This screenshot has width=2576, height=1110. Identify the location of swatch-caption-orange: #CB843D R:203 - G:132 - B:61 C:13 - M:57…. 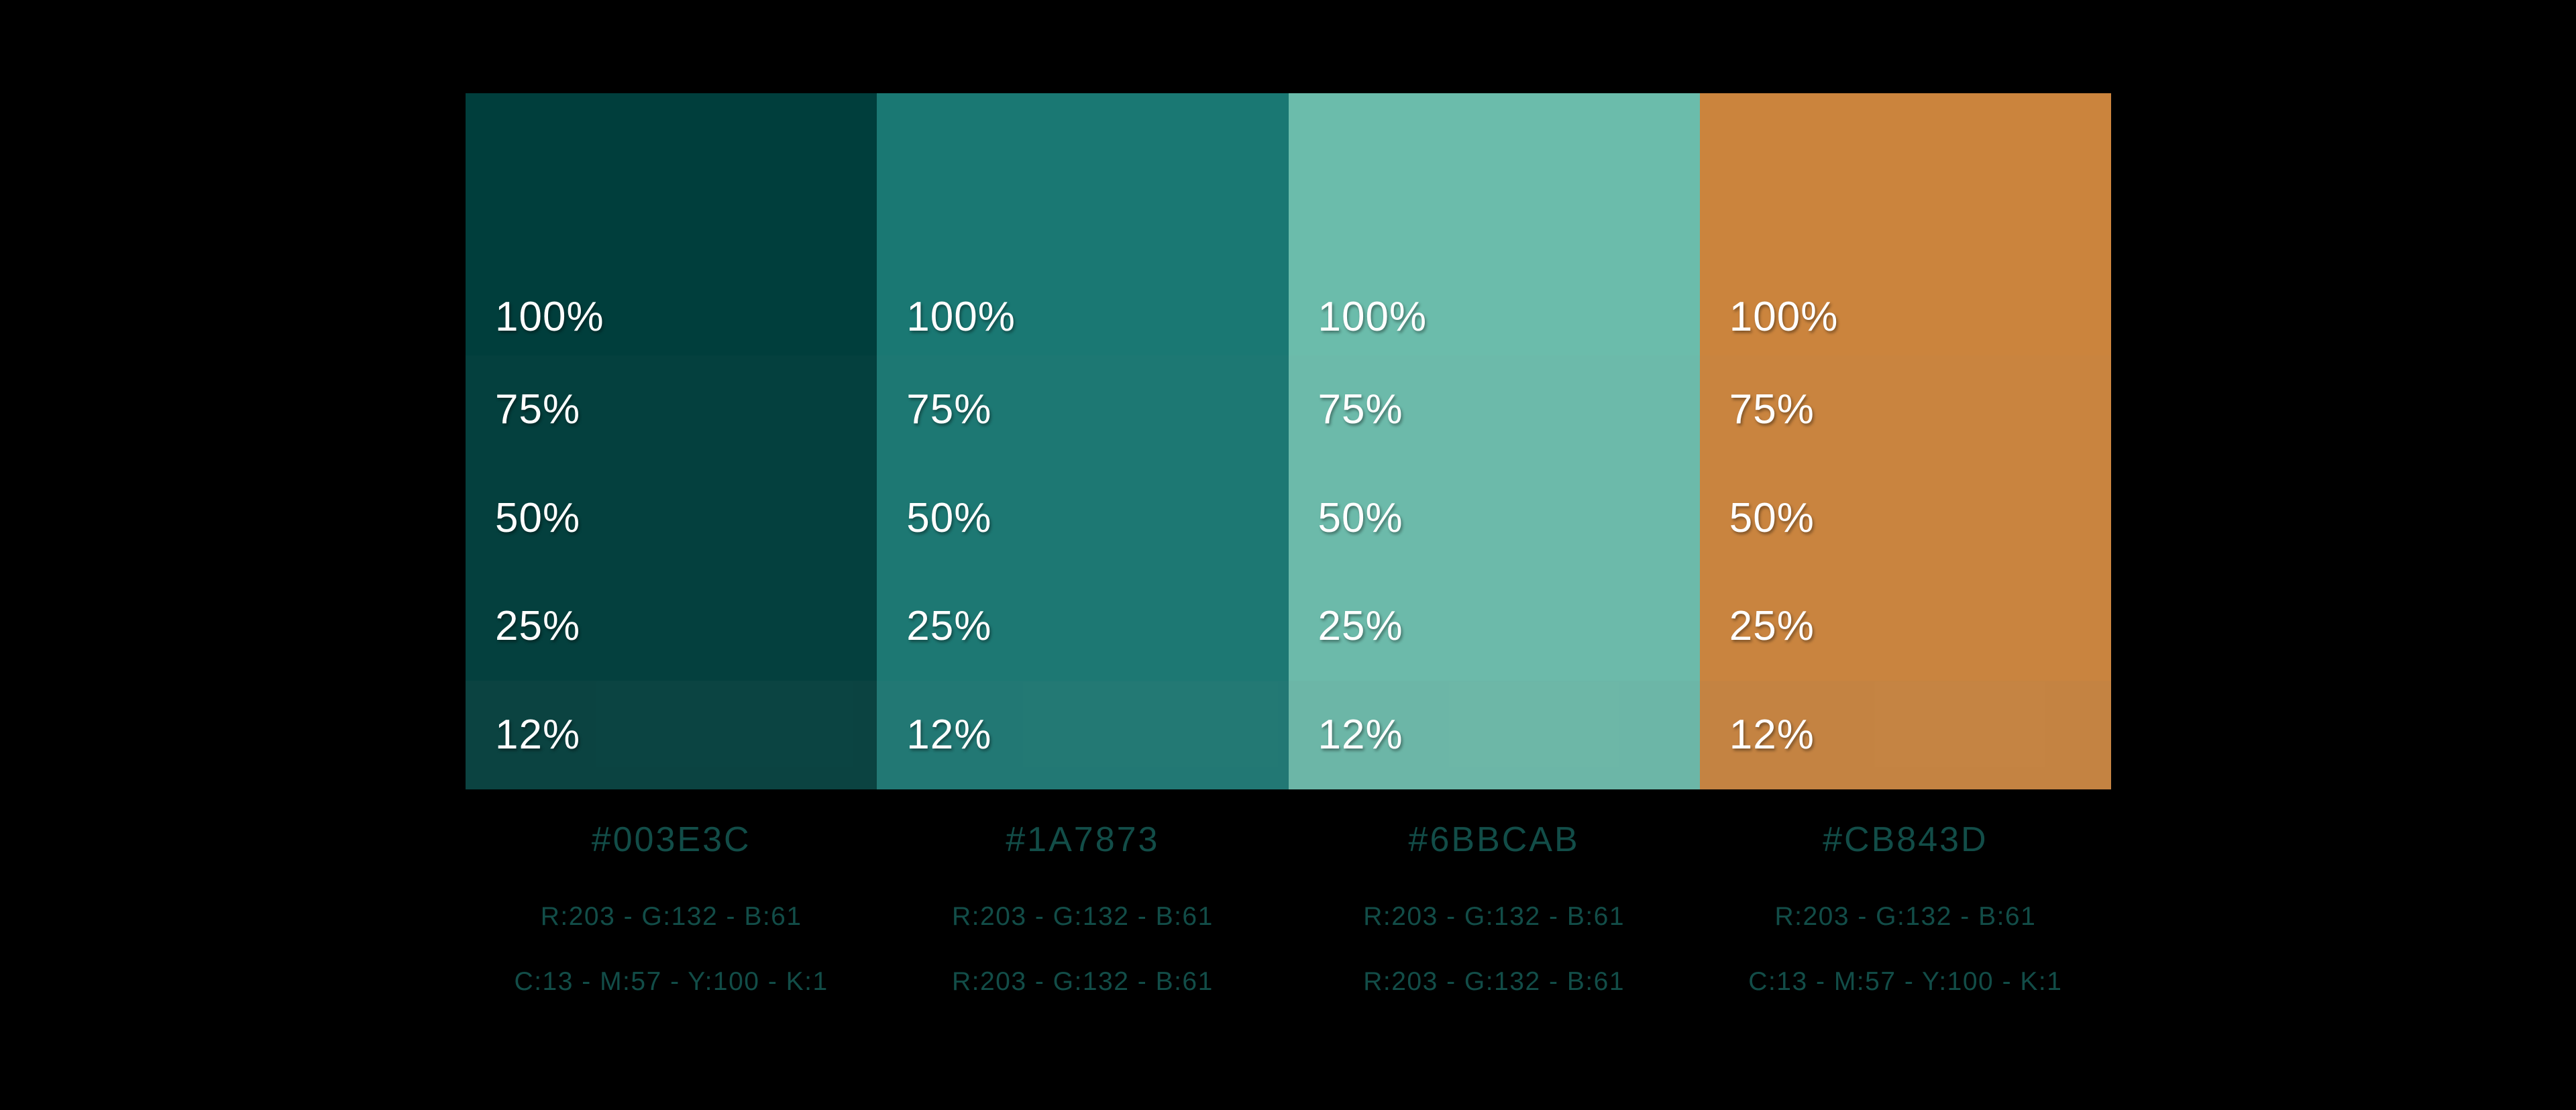
(1905, 892).